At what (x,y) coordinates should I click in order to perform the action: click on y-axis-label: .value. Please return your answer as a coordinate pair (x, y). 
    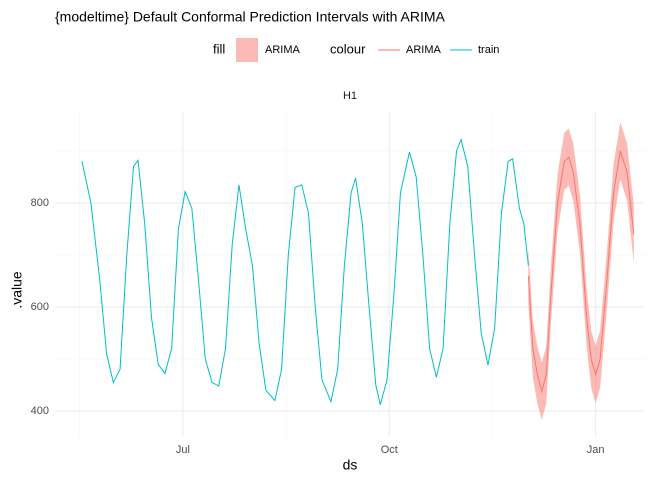
    Looking at the image, I should click on (17, 290).